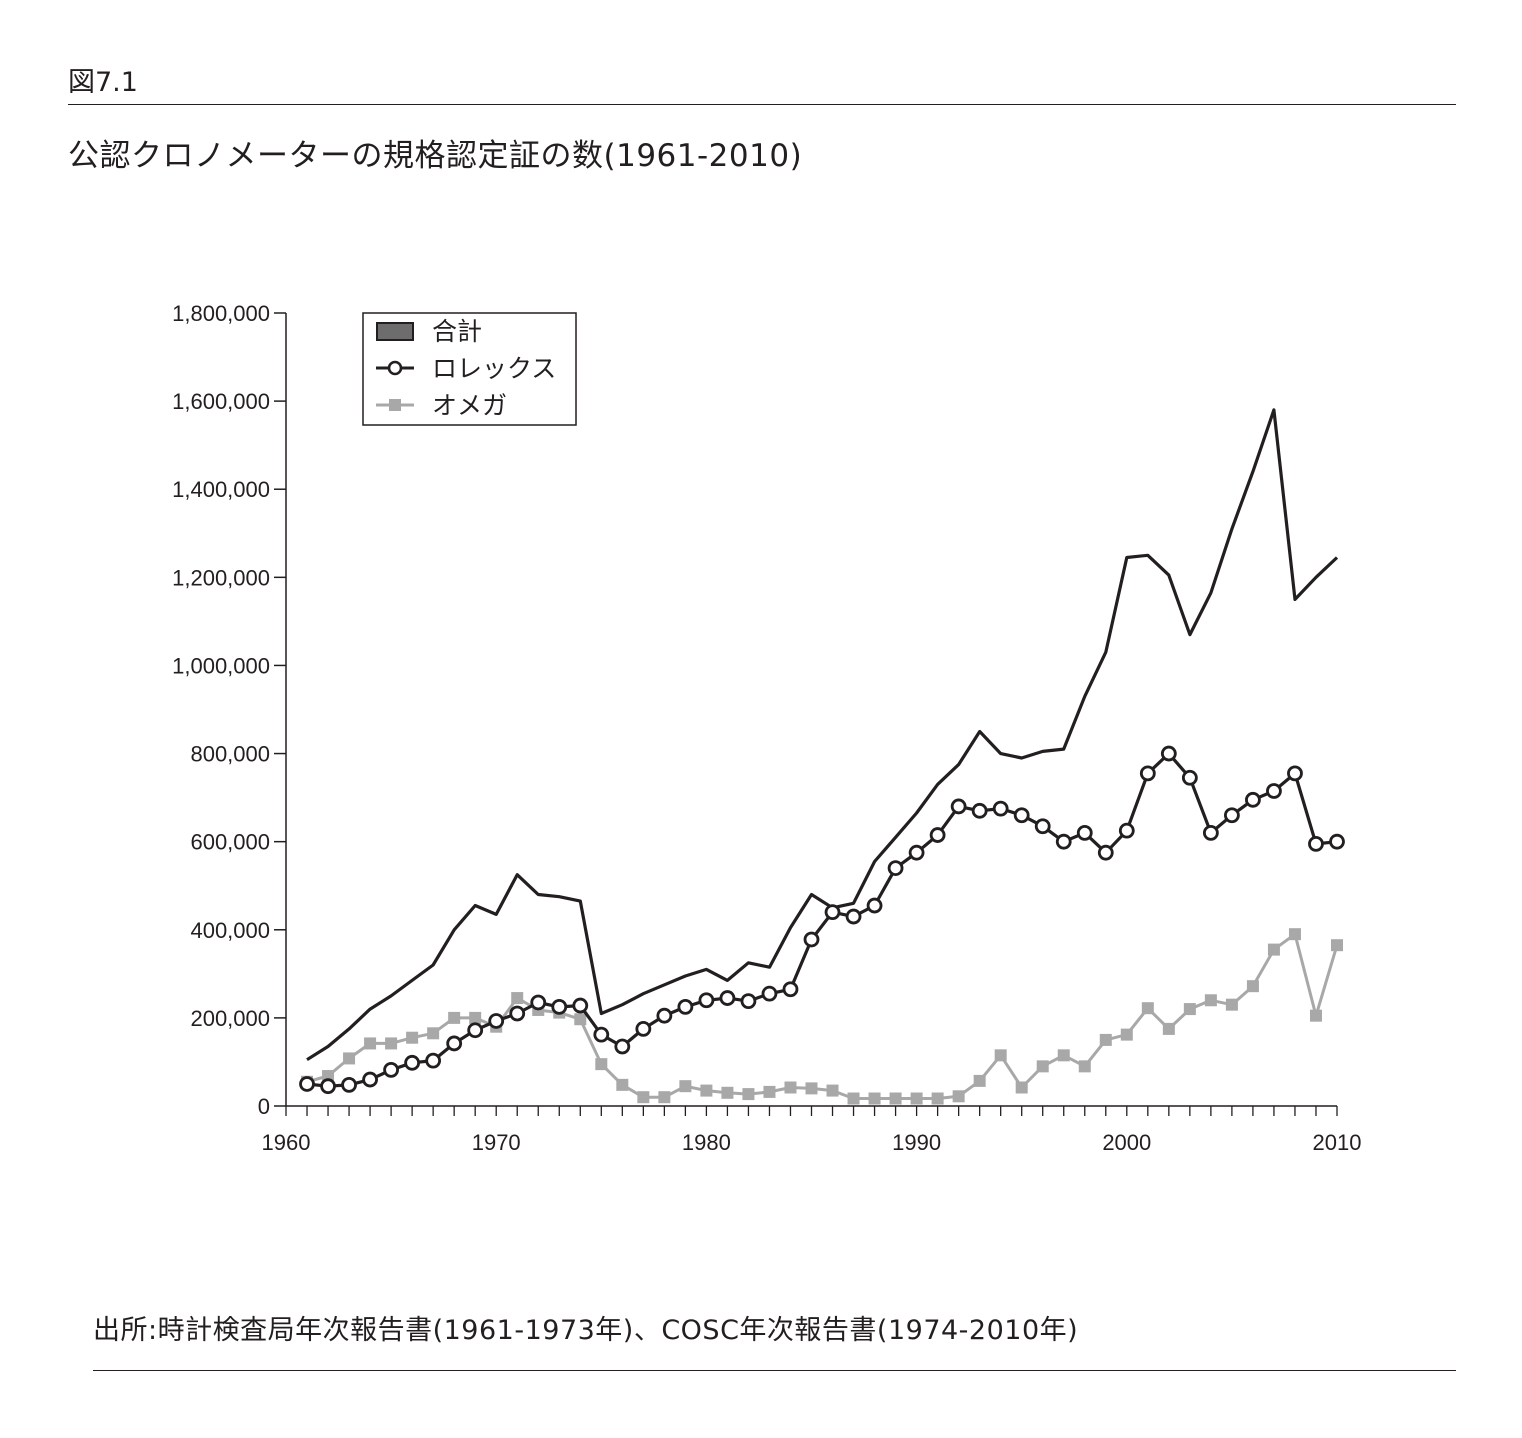 The height and width of the screenshot is (1438, 1522). Describe the element at coordinates (395, 405) in the screenshot. I see `legend-marker-omega` at that location.